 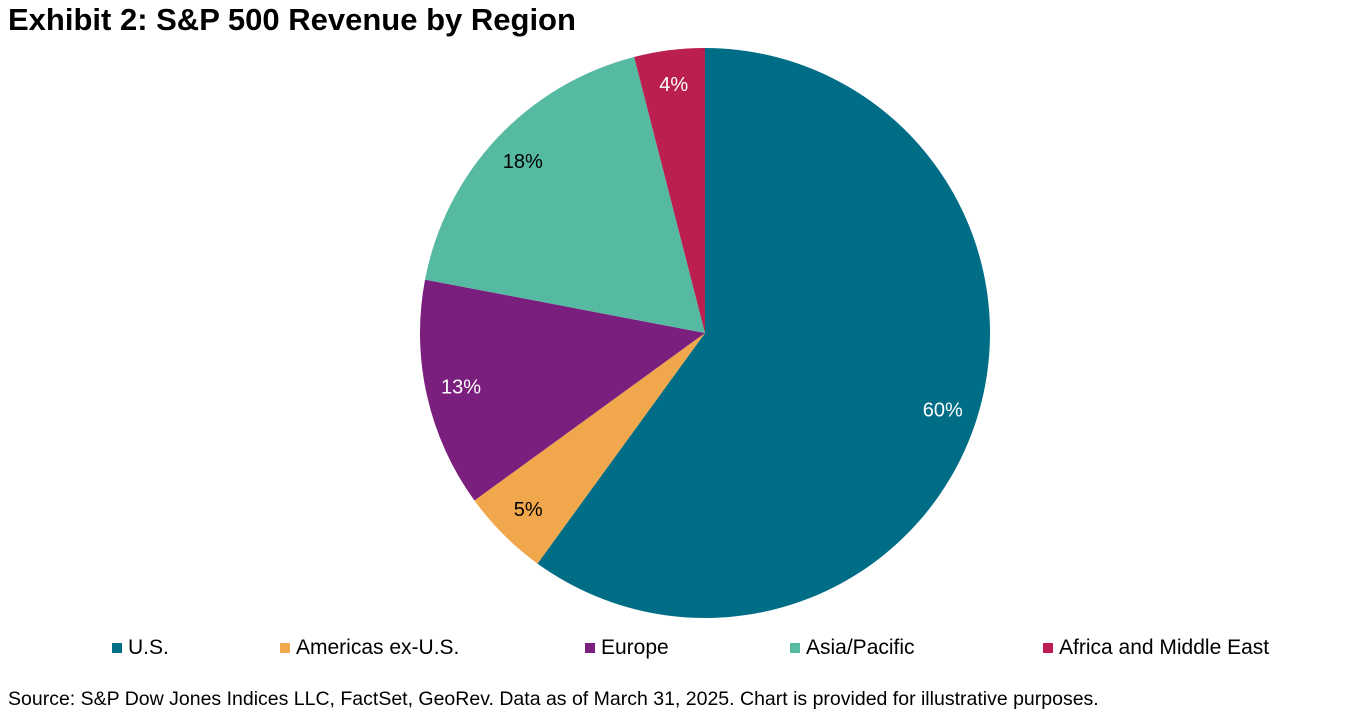 What do you see at coordinates (1164, 647) in the screenshot?
I see `legend-label: Africa and Middle East` at bounding box center [1164, 647].